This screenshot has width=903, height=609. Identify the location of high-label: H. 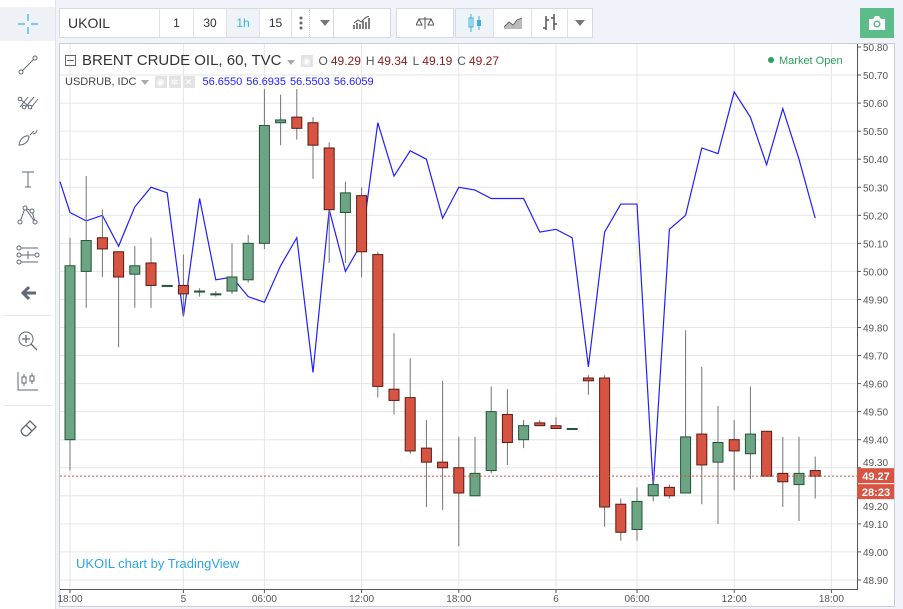
(370, 60).